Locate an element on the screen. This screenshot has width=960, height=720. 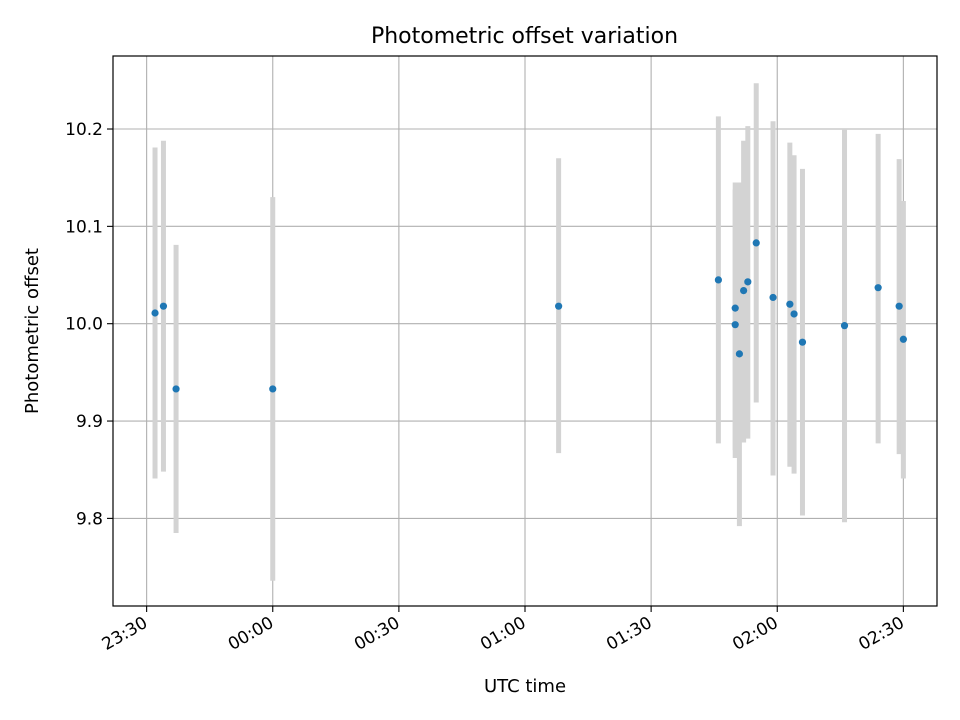
x-tick-label: 02:30 is located at coordinates (881, 634).